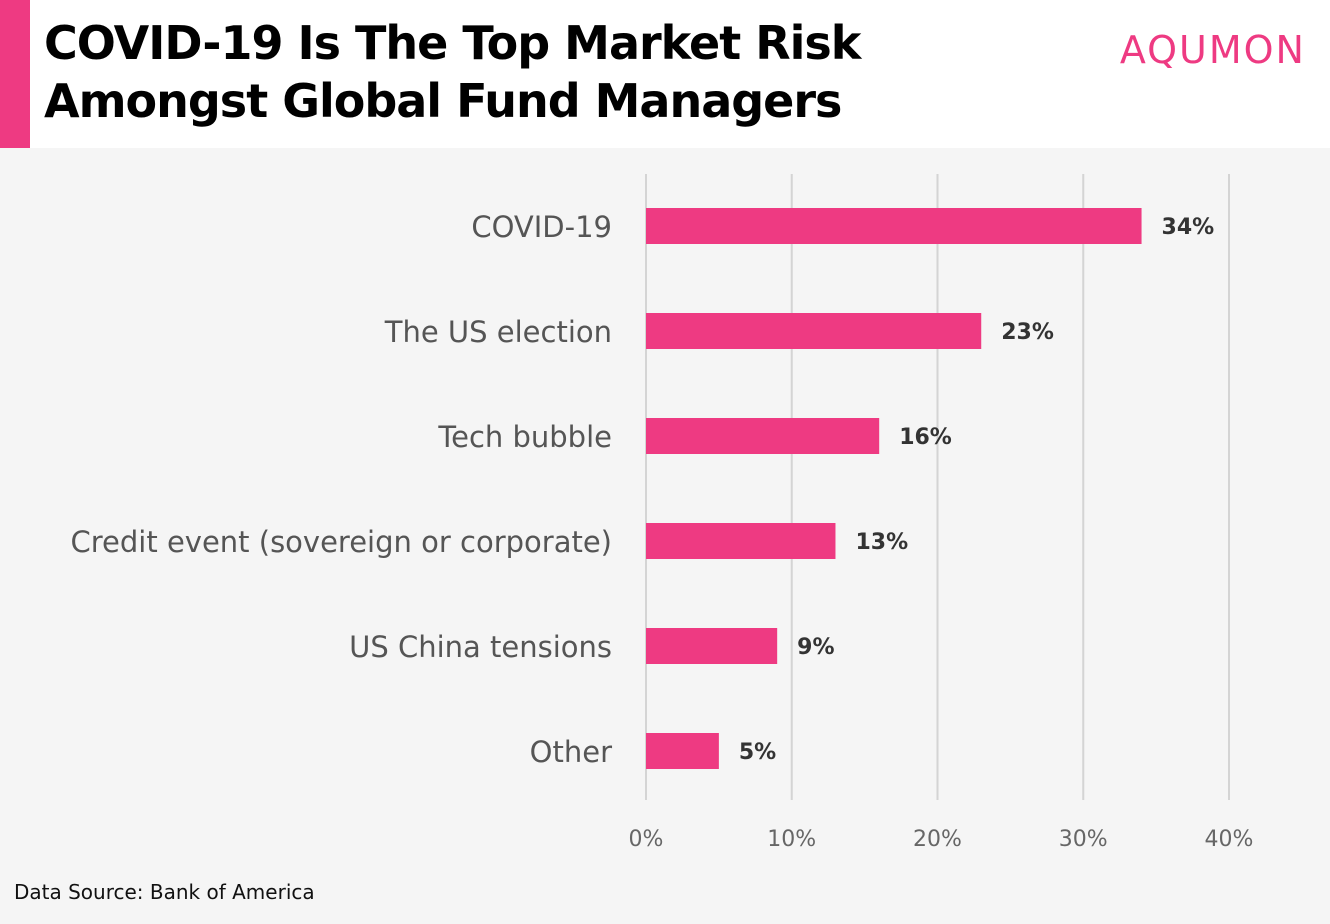  Describe the element at coordinates (791, 839) in the screenshot. I see `x-tick-label: 10%` at that location.